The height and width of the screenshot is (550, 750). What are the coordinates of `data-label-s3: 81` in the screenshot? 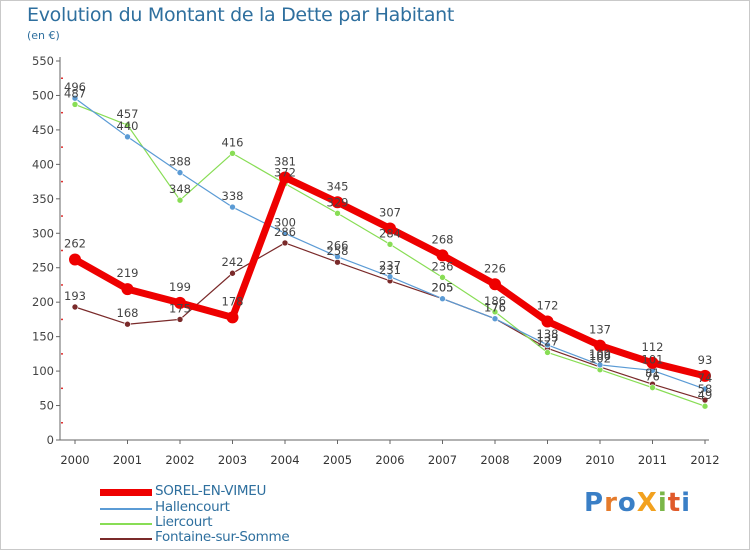 It's located at (652, 373).